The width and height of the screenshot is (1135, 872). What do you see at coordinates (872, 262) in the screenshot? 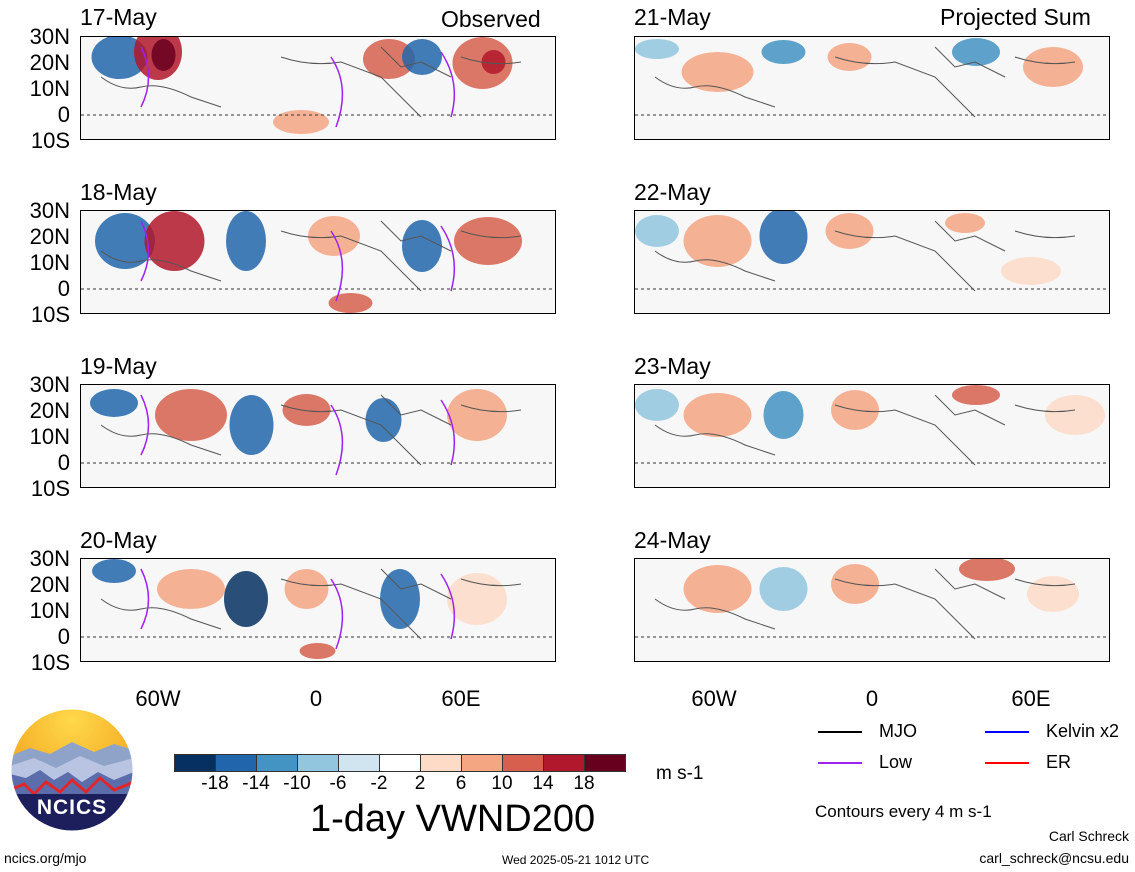
I see `map-panel-22-may` at bounding box center [872, 262].